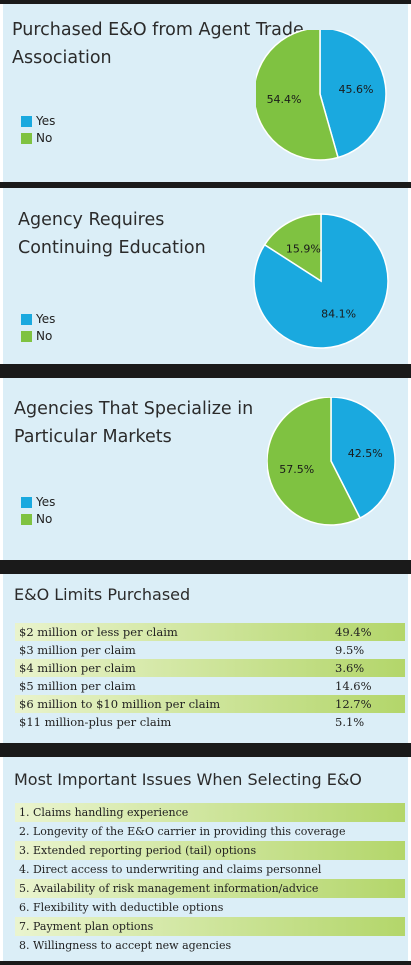  Describe the element at coordinates (296, 469) in the screenshot. I see `pie-data-label: 57.5%` at that location.